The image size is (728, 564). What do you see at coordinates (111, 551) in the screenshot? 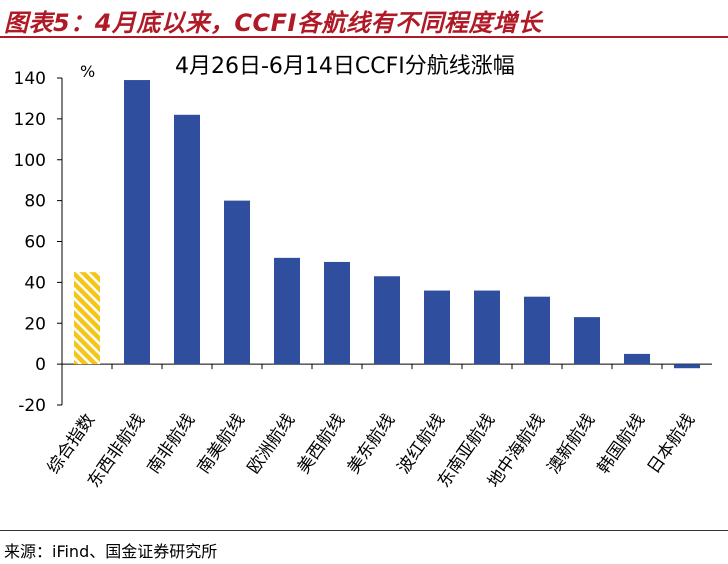
I see `source-note: 来源：iFind、国金证券研究所` at bounding box center [111, 551].